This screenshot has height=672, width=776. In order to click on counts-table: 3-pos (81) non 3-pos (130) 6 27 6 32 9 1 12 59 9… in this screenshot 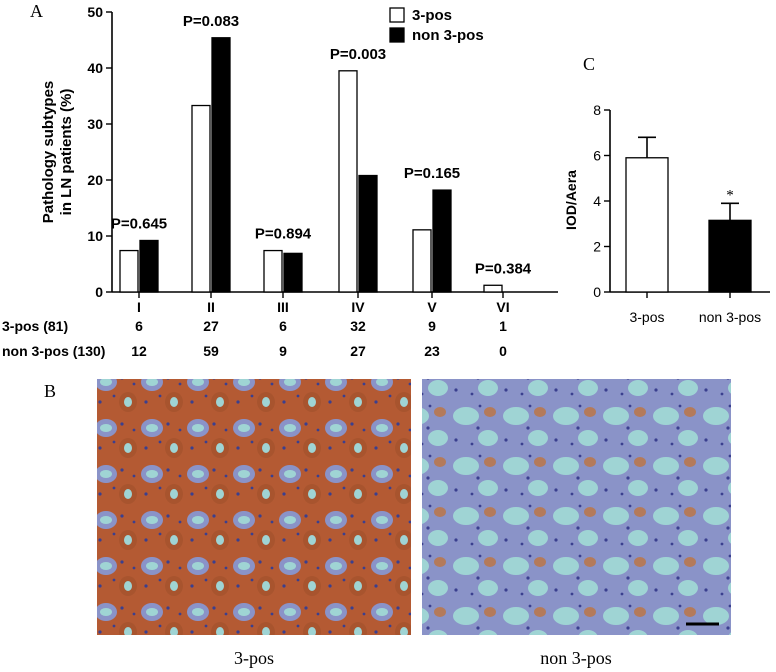, I will do `click(254, 338)`.